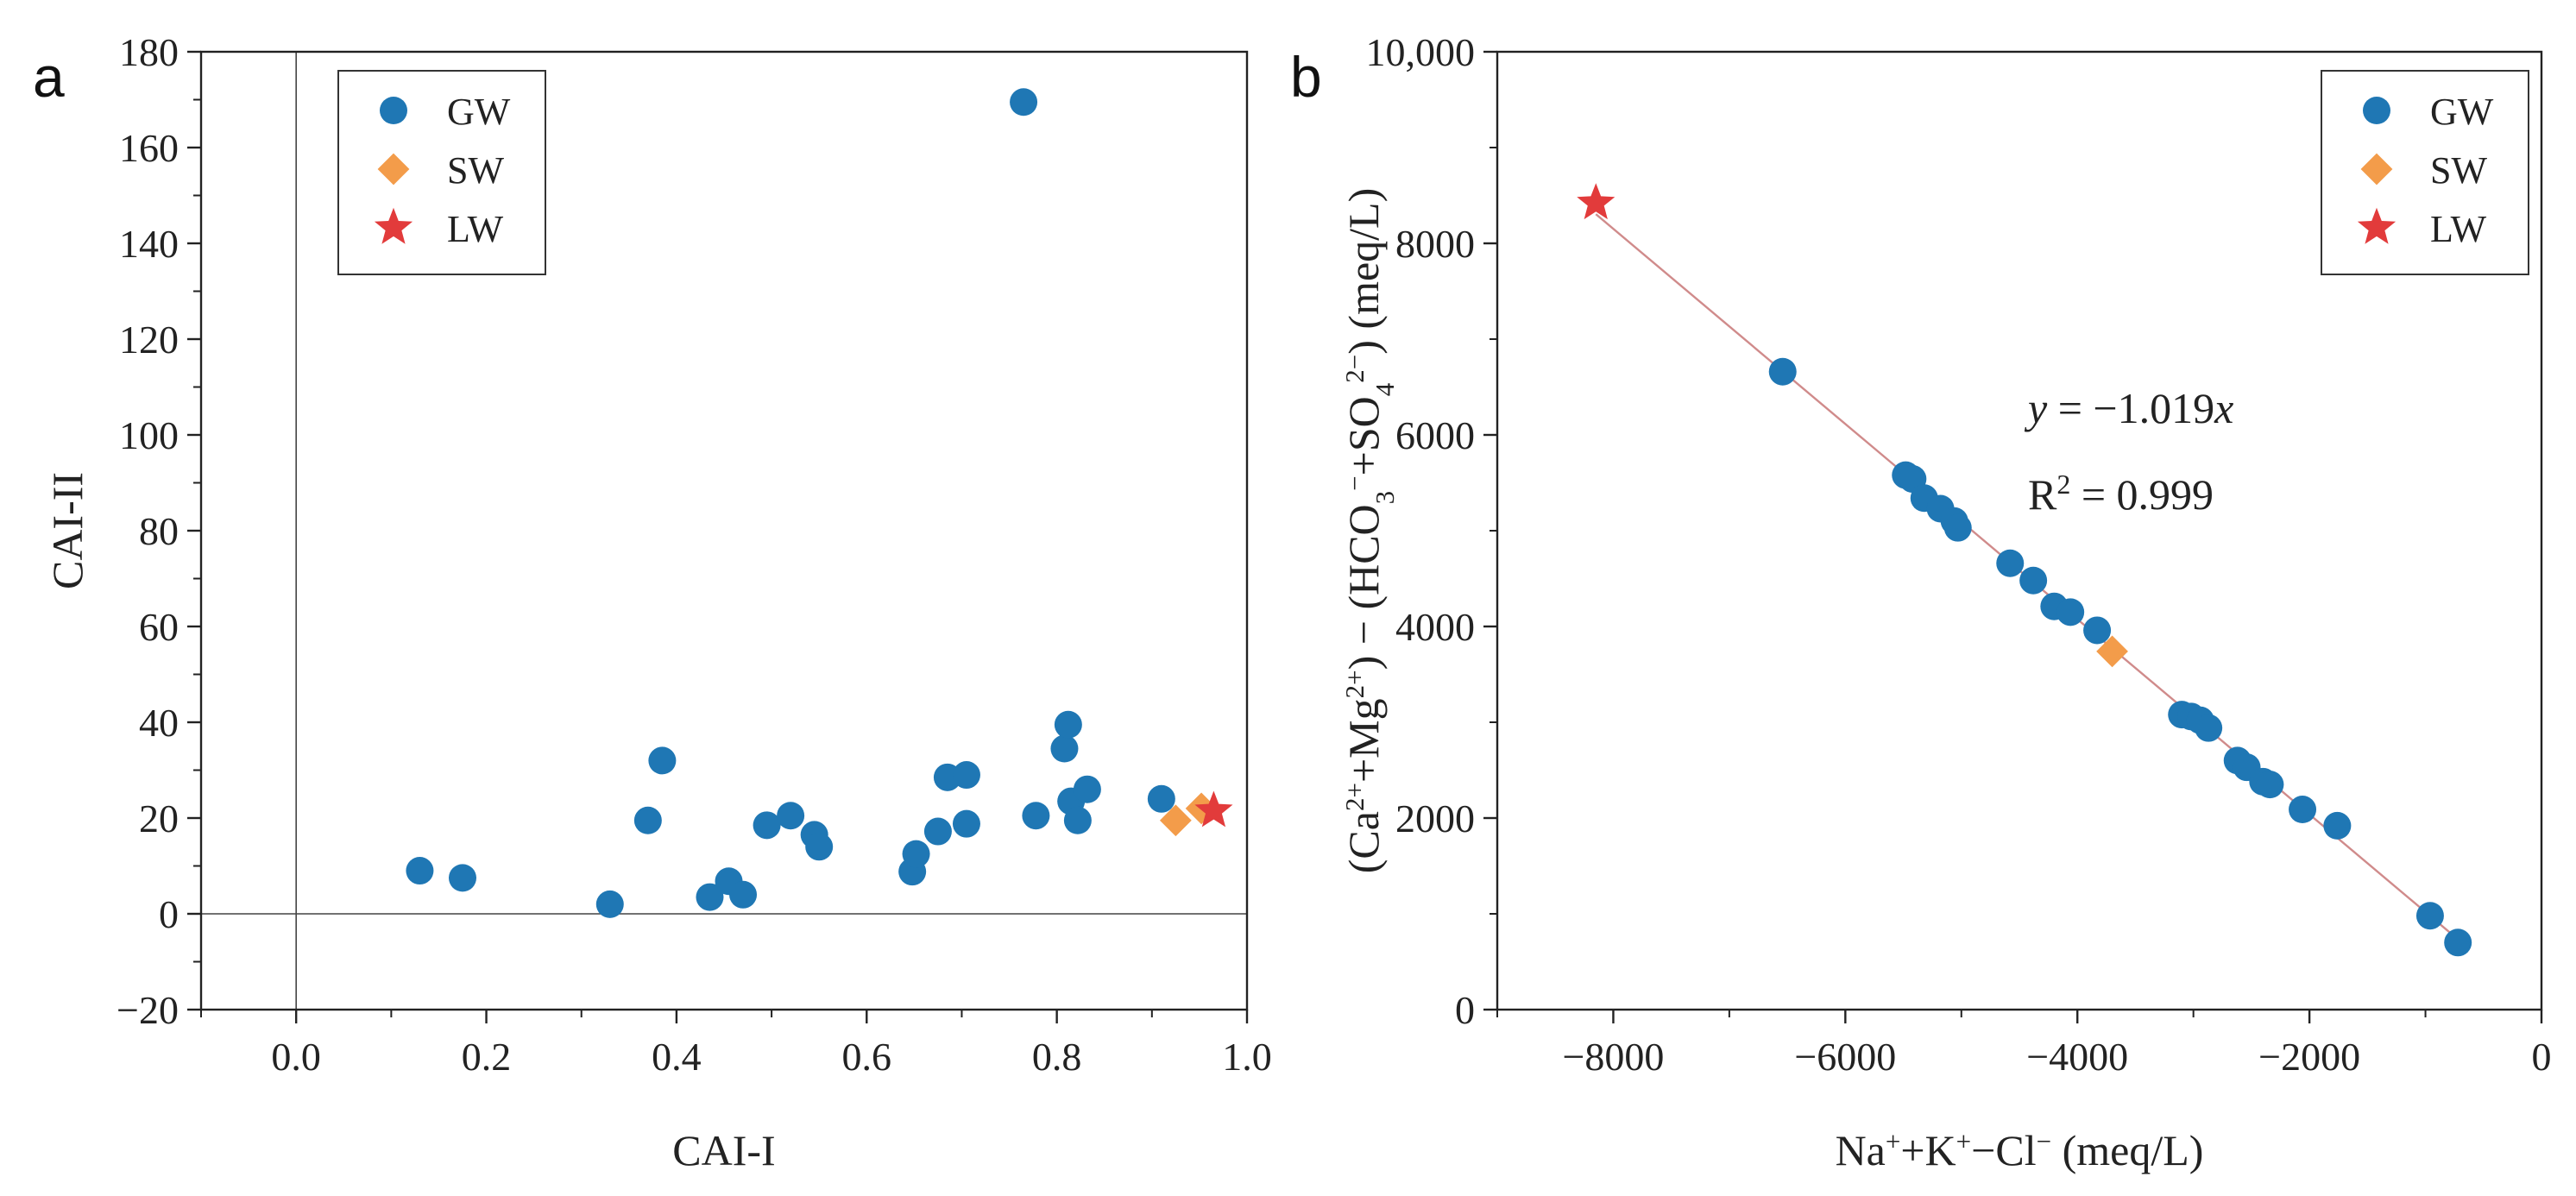 The height and width of the screenshot is (1196, 2576). What do you see at coordinates (487, 1057) in the screenshot?
I see `x-tick-label: 0.2` at bounding box center [487, 1057].